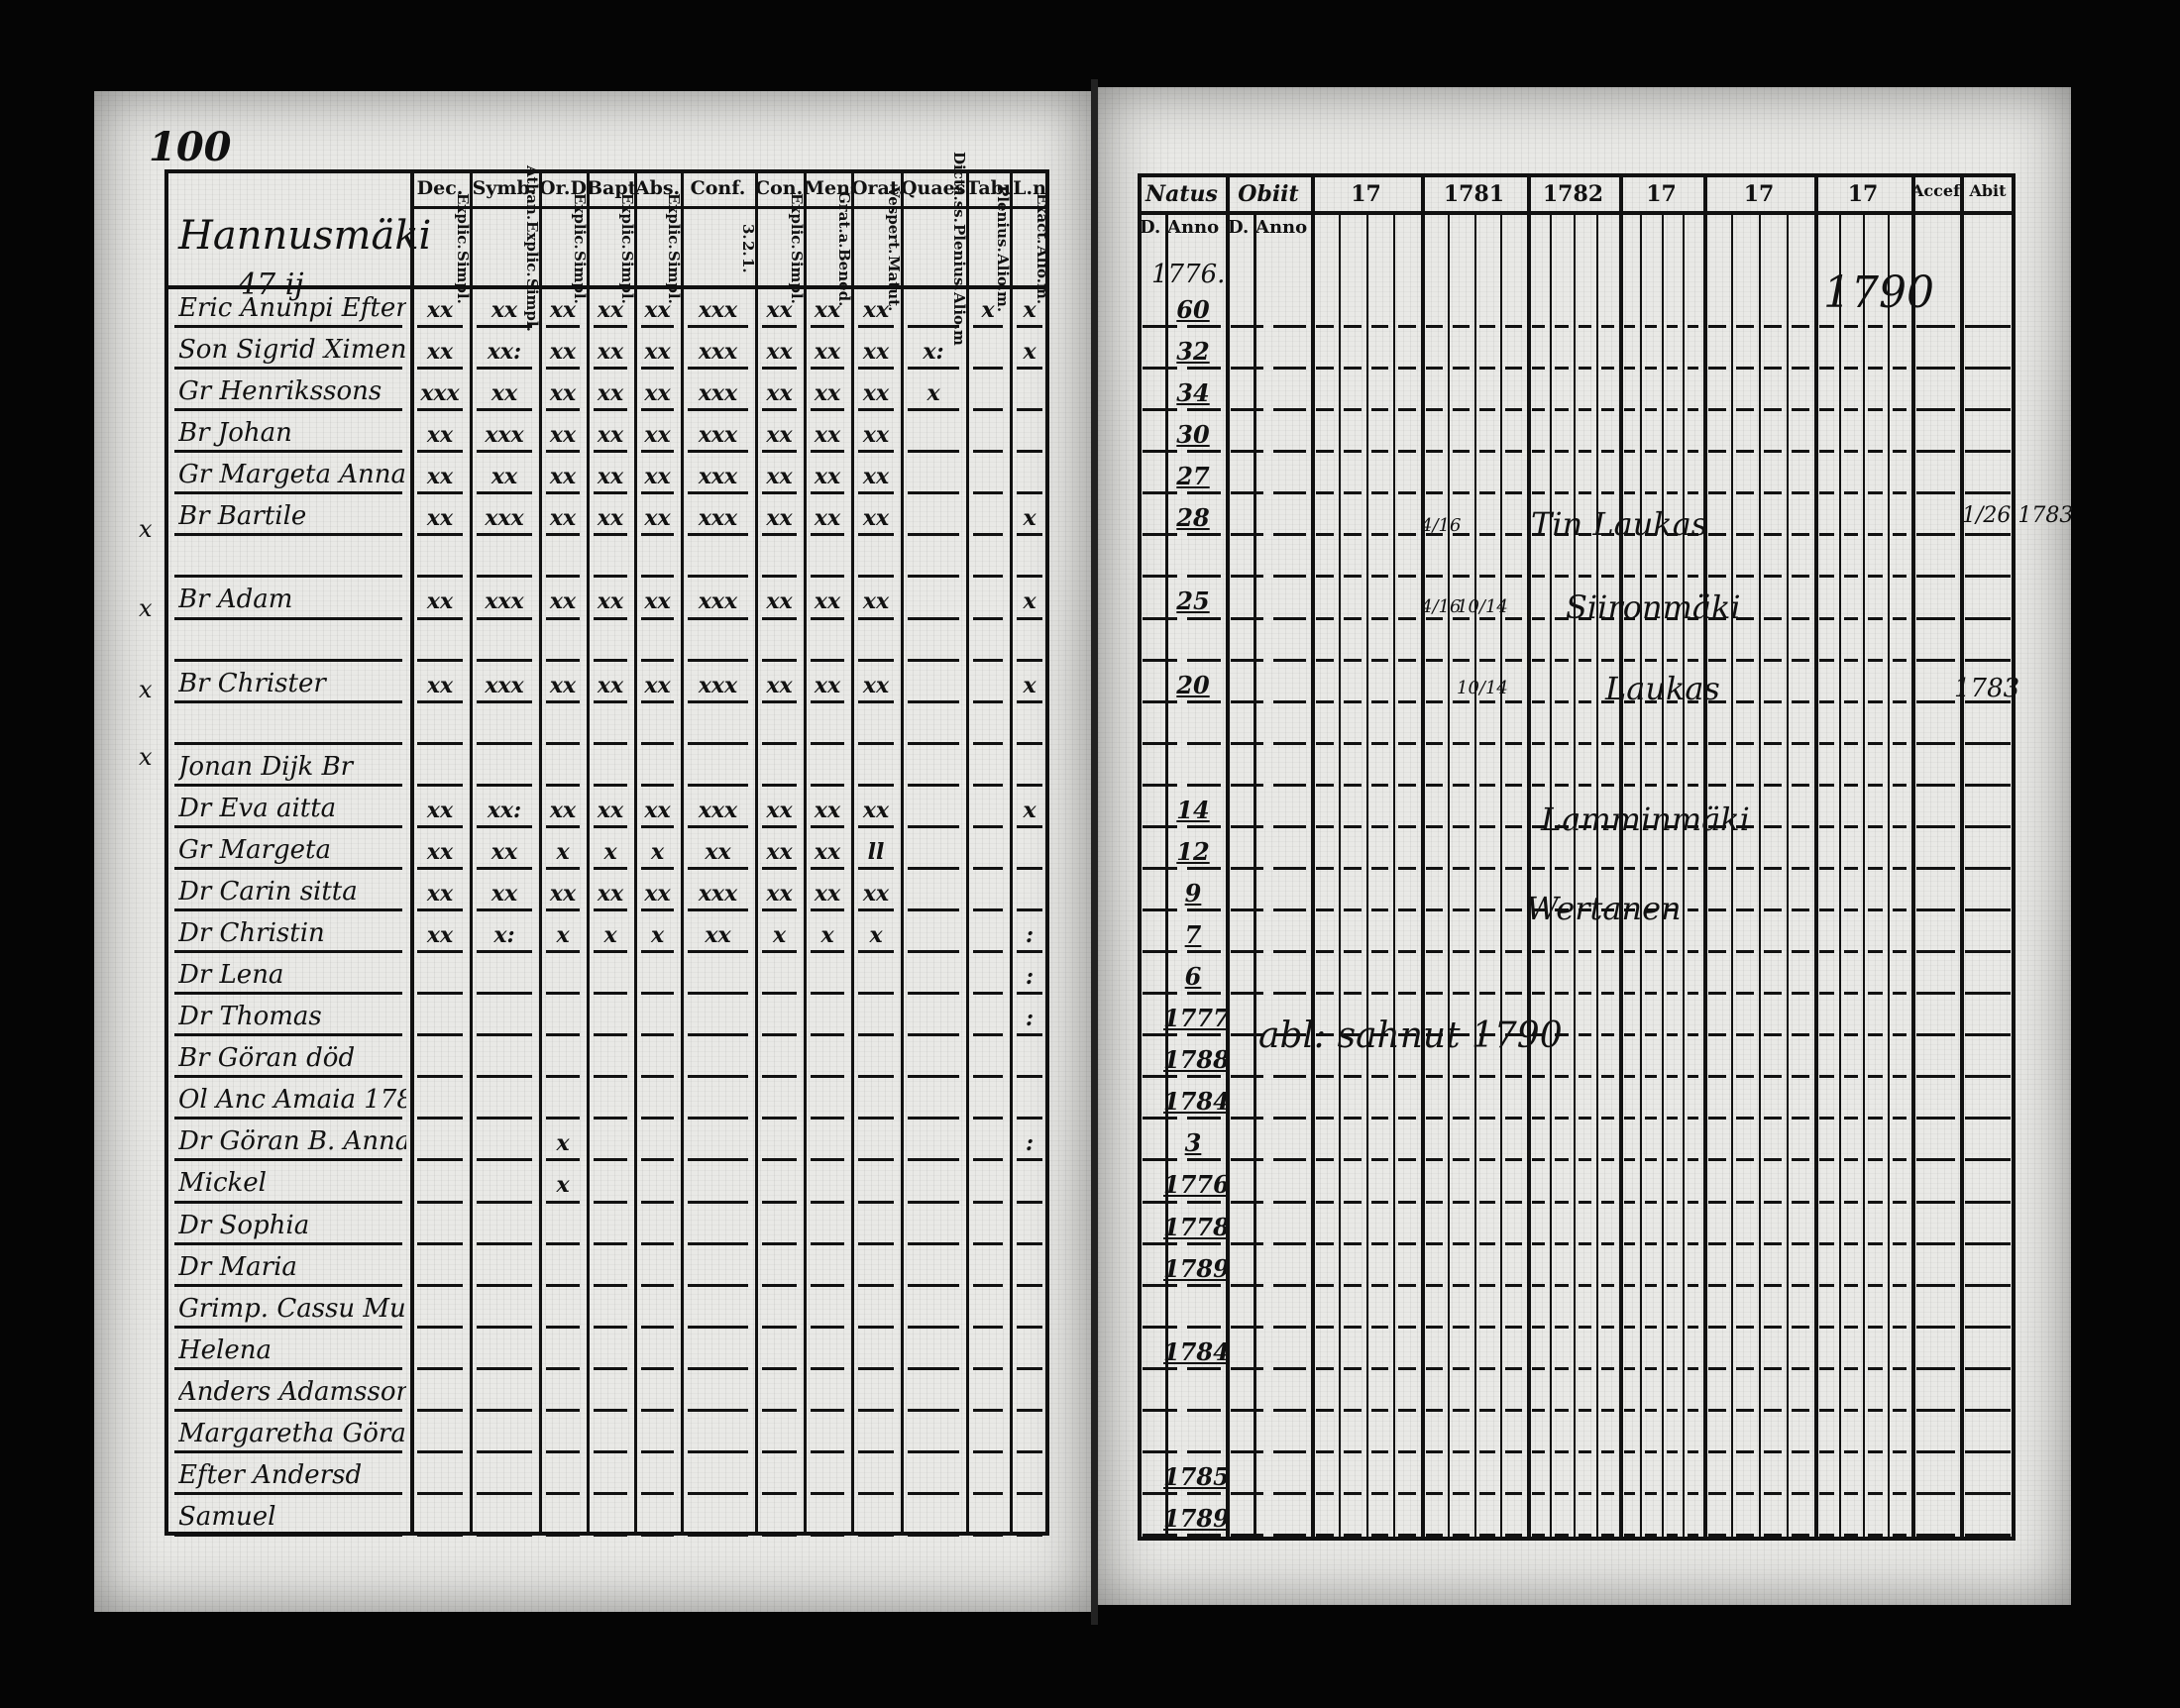 The width and height of the screenshot is (2180, 1708). Describe the element at coordinates (748, 232) in the screenshot. I see `subheader-text: 3.` at that location.